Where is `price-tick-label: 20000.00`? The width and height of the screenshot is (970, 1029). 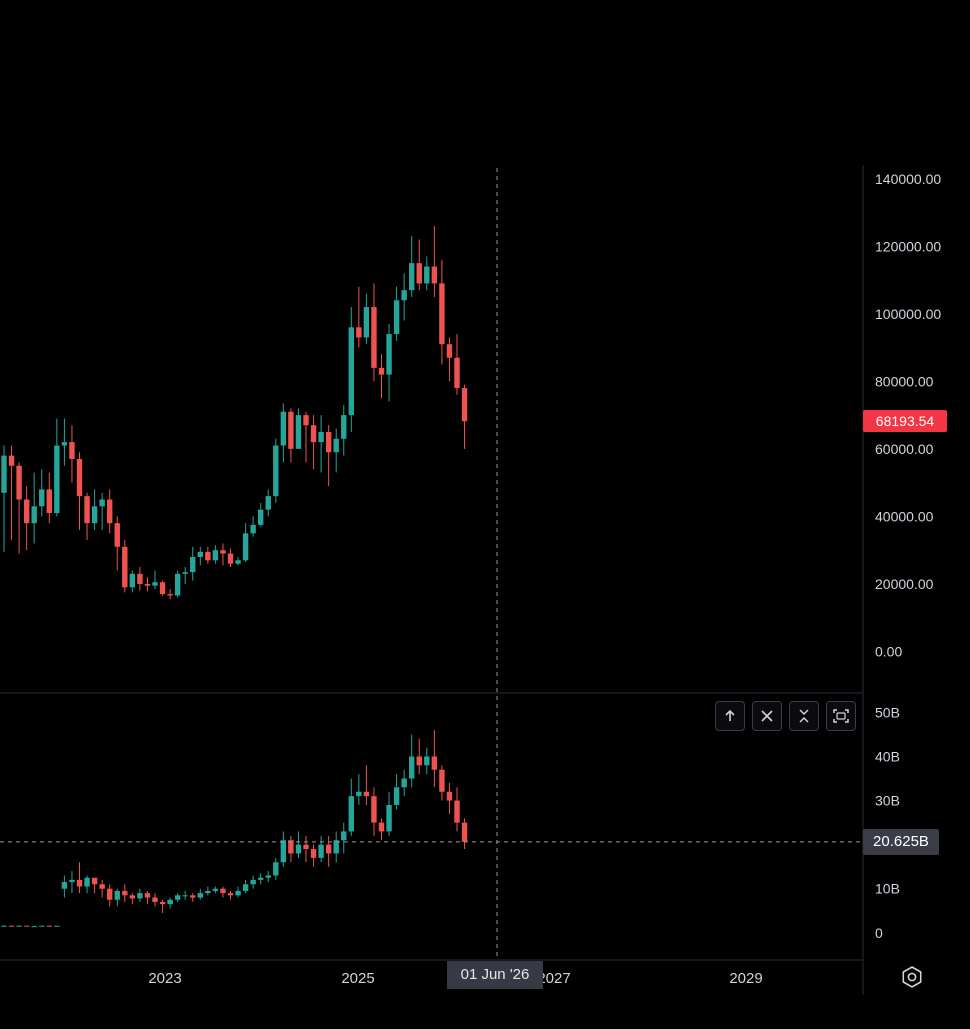 price-tick-label: 20000.00 is located at coordinates (904, 584).